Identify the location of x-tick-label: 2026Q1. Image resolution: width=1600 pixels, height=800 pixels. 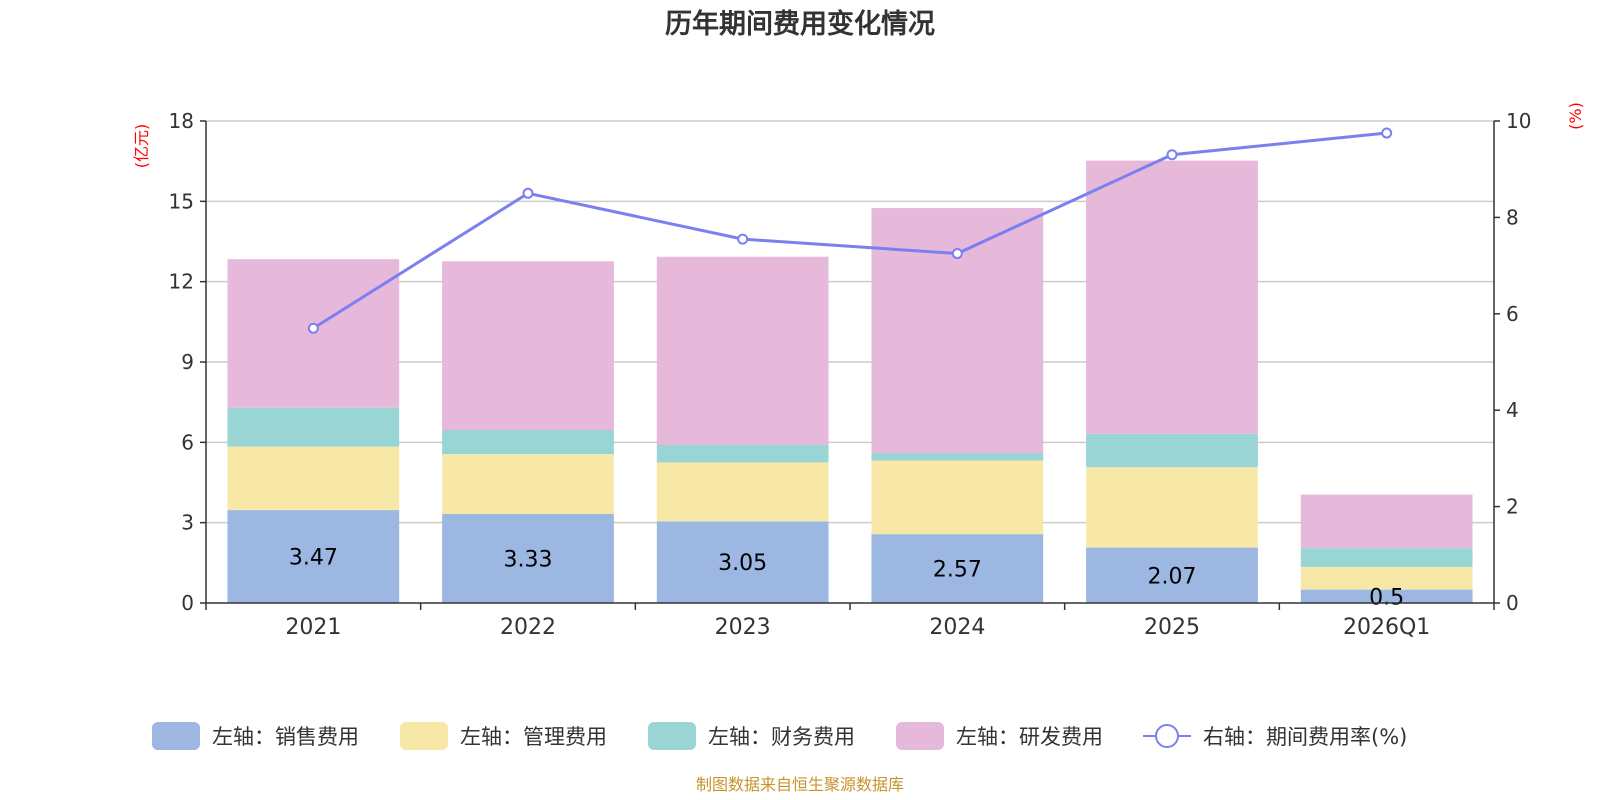
(1386, 627).